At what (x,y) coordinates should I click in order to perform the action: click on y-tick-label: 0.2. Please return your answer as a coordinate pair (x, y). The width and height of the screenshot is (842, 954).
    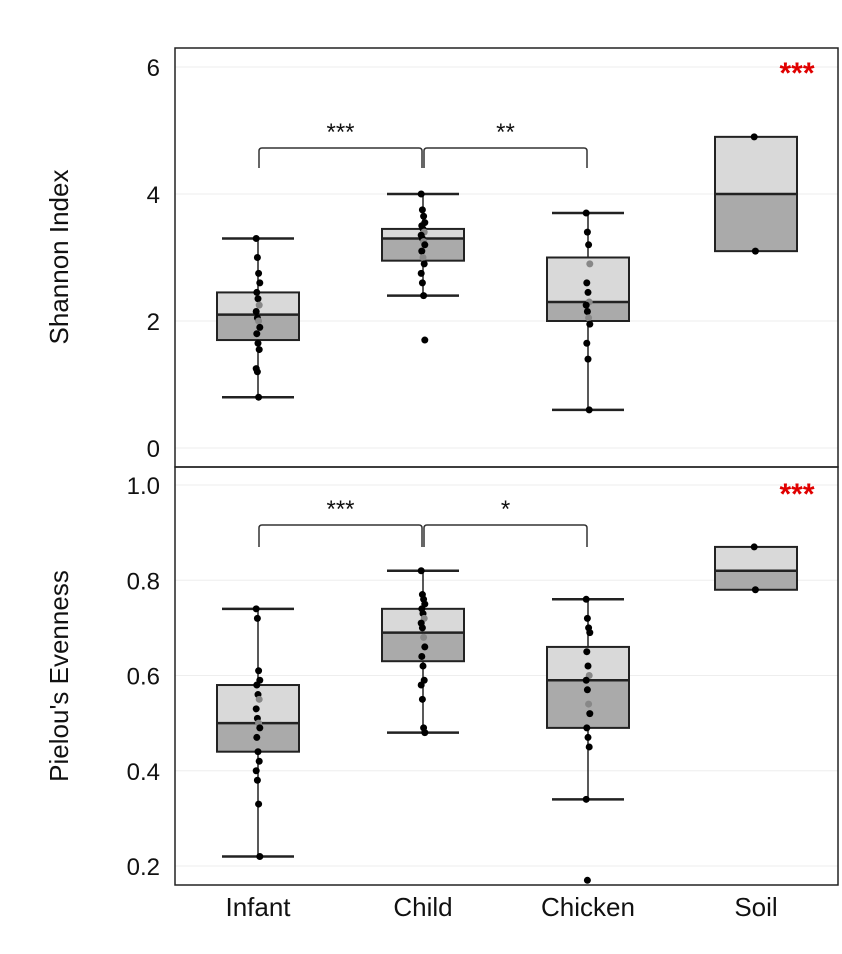
    Looking at the image, I should click on (143, 867).